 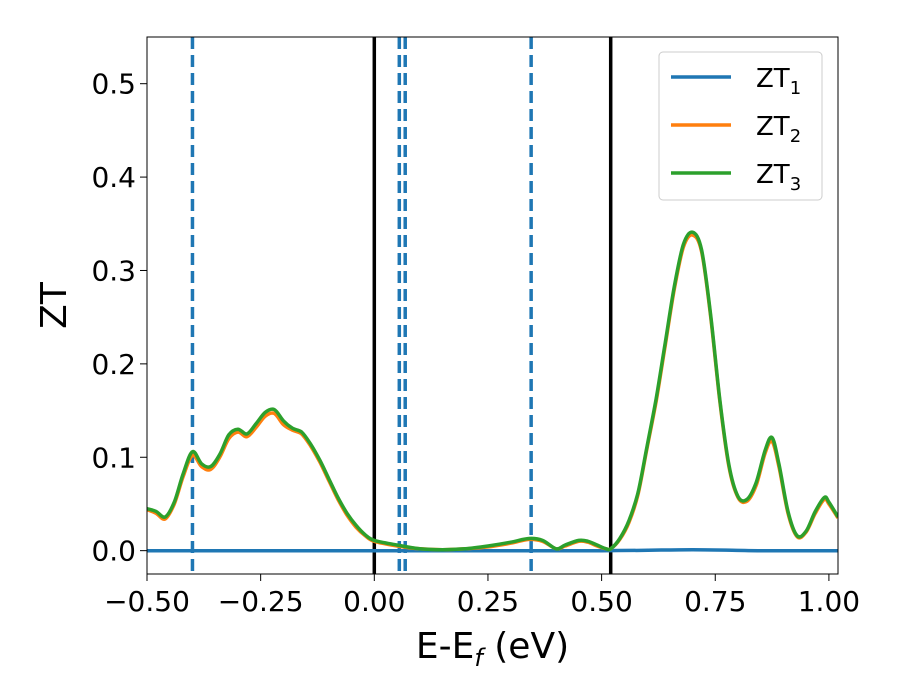 What do you see at coordinates (147, 601) in the screenshot?
I see `x-tick-label: −0.50` at bounding box center [147, 601].